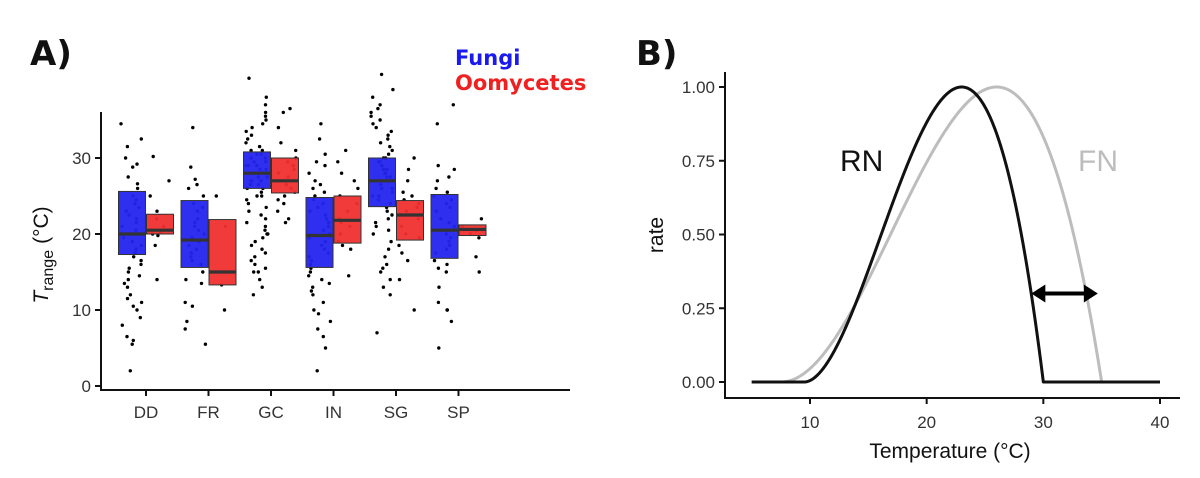 The height and width of the screenshot is (478, 1200). I want to click on y-tick-label: 0.00, so click(698, 382).